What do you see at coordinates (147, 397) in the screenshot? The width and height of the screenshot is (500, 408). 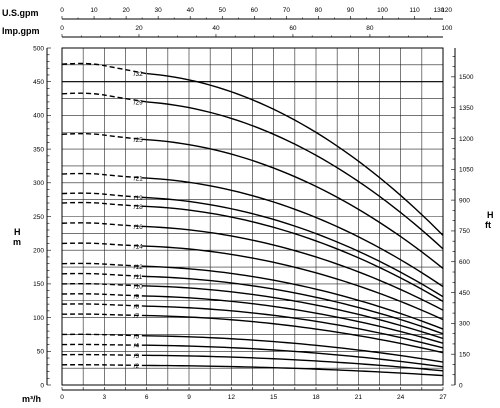 I see `x-tick-label: 6` at bounding box center [147, 397].